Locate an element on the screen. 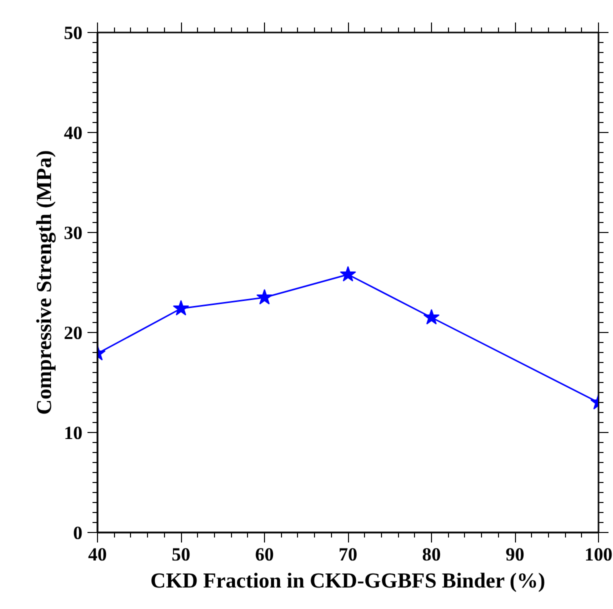  y-tick-label: 20 is located at coordinates (73, 333).